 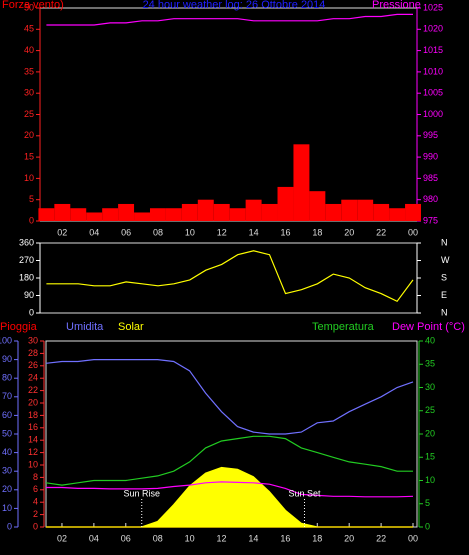 What do you see at coordinates (445, 260) in the screenshot?
I see `y-tick-label: W` at bounding box center [445, 260].